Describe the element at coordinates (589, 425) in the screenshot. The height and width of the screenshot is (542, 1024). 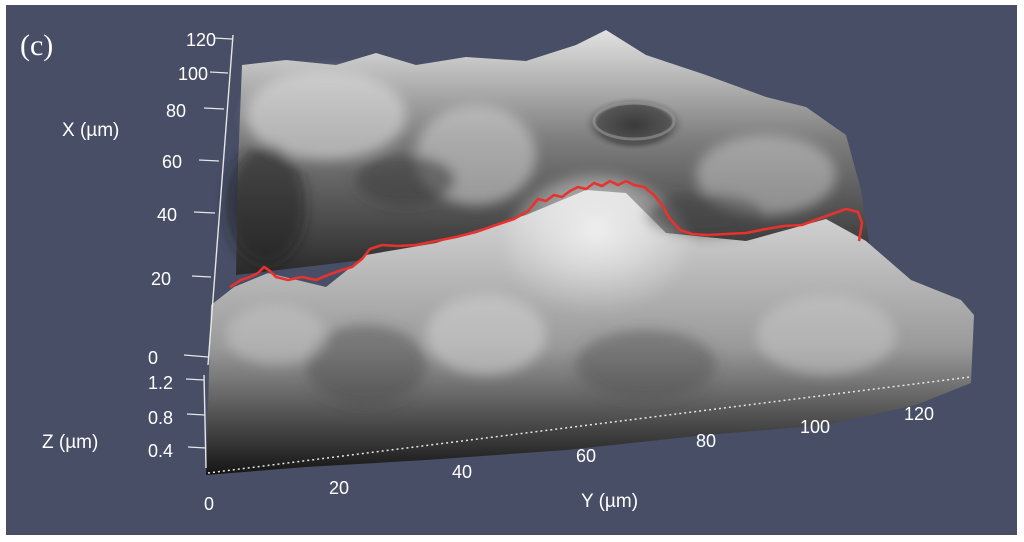
I see `y-axis-line` at that location.